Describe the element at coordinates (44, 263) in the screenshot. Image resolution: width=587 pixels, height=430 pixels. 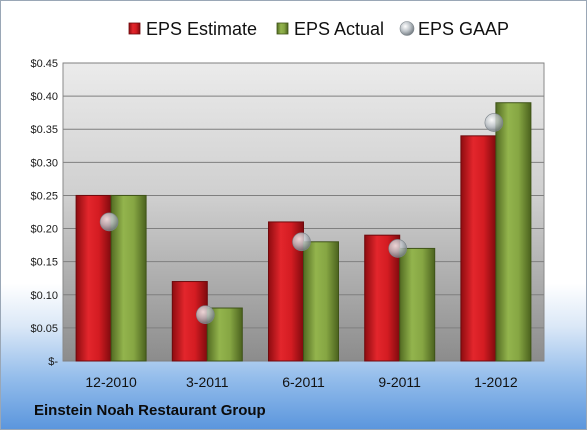
I see `y-tick-label: $0.15` at that location.